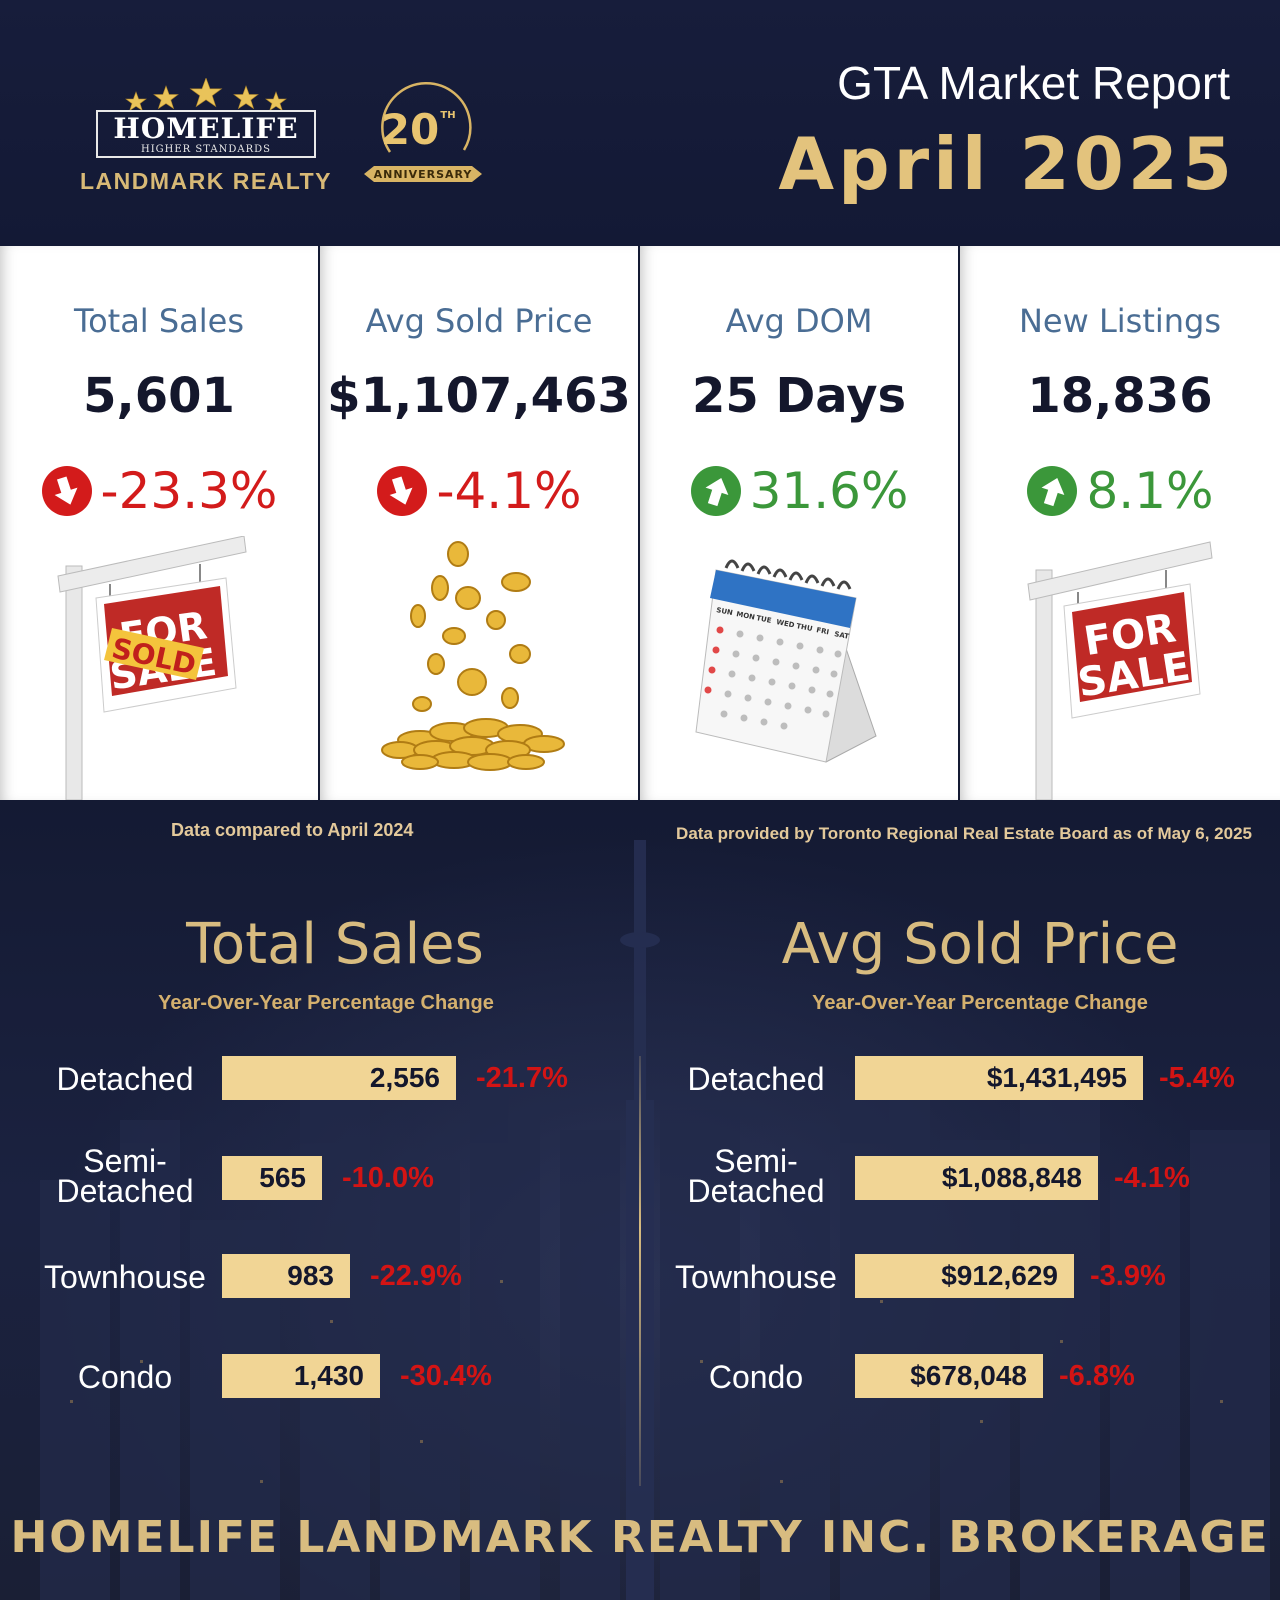  Describe the element at coordinates (980, 1003) in the screenshot. I see `avg-price-chart-subtitle: Year-Over-Year Percentage Change` at that location.